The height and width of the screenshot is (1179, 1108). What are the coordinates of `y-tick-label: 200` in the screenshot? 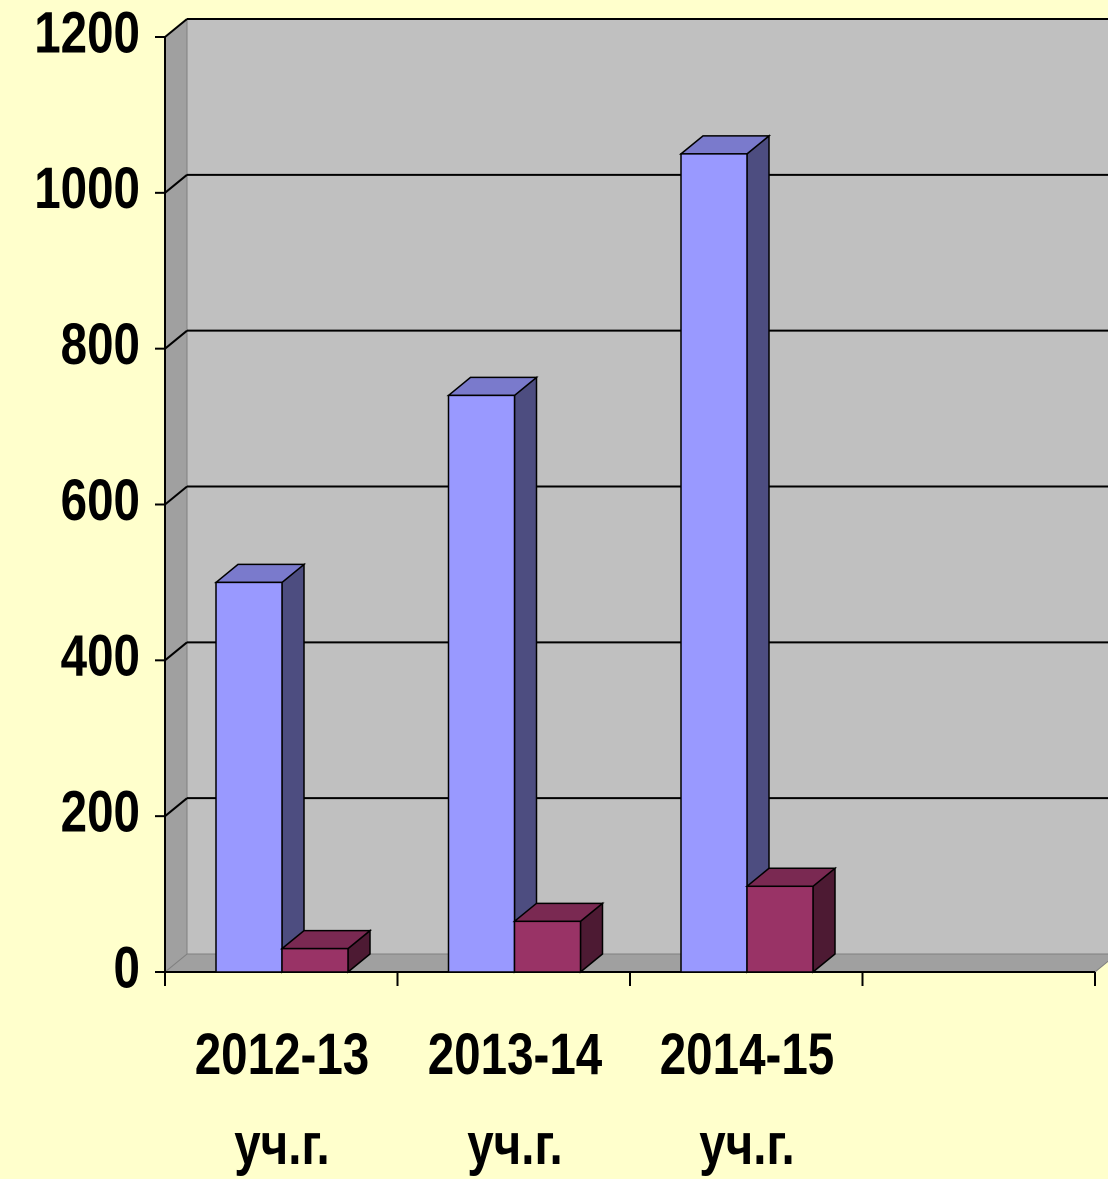 It's located at (100, 812).